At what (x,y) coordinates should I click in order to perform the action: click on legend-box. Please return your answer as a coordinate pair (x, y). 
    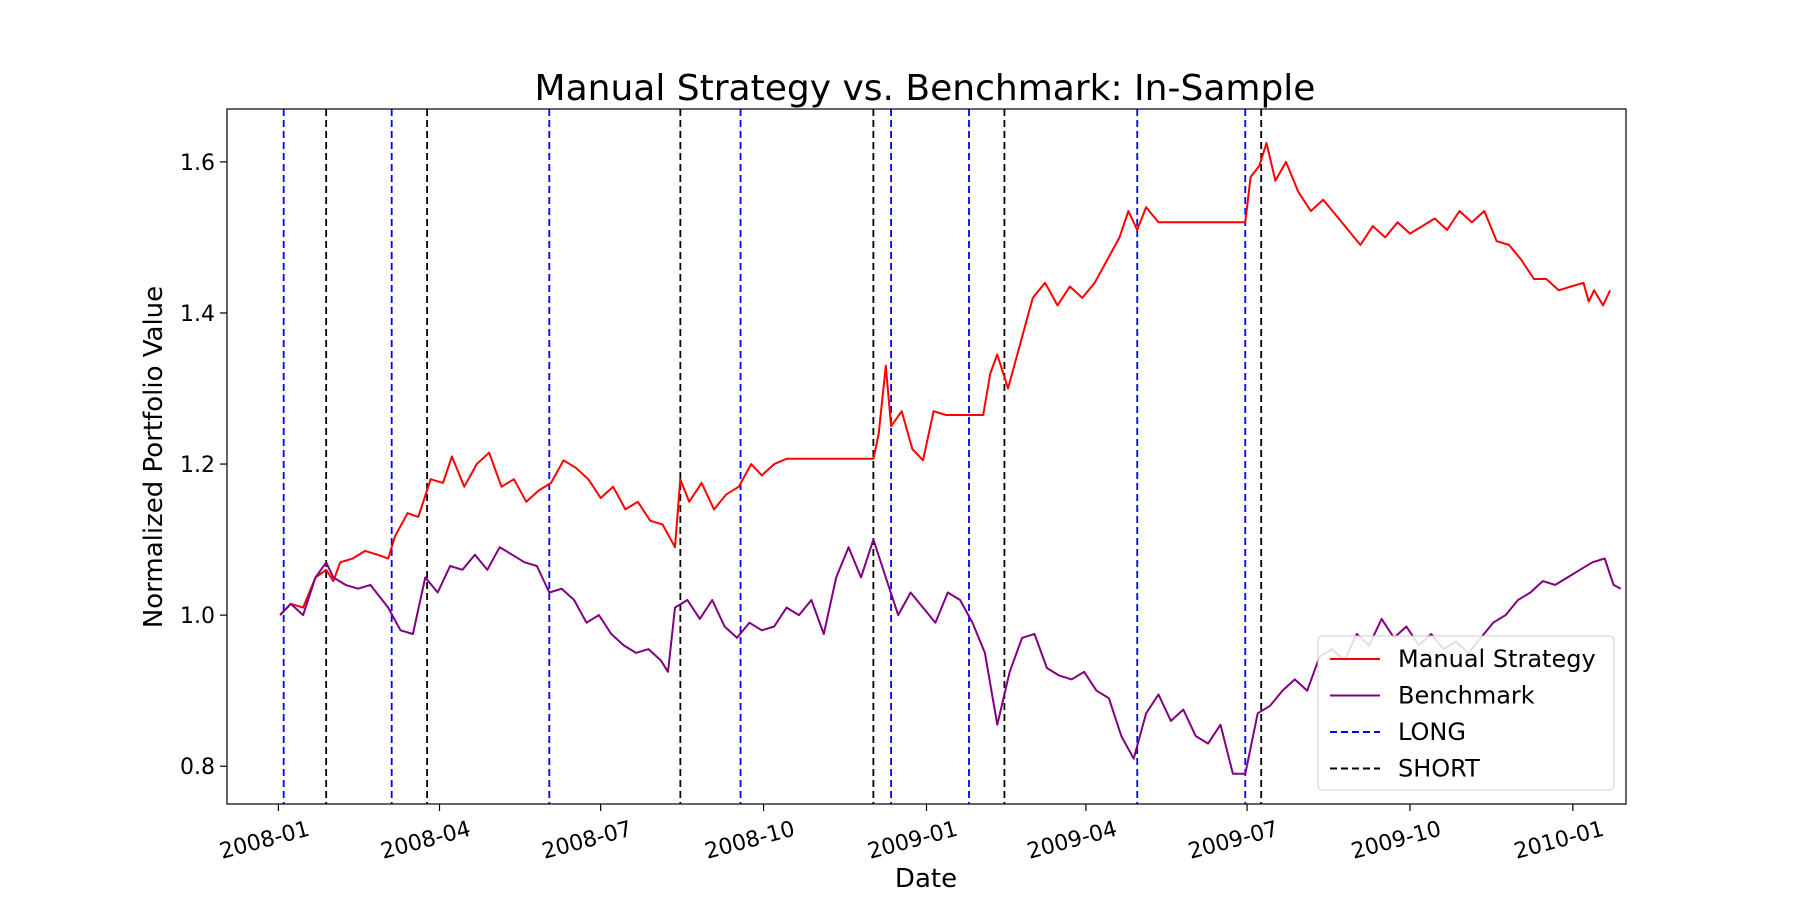
    Looking at the image, I should click on (1466, 713).